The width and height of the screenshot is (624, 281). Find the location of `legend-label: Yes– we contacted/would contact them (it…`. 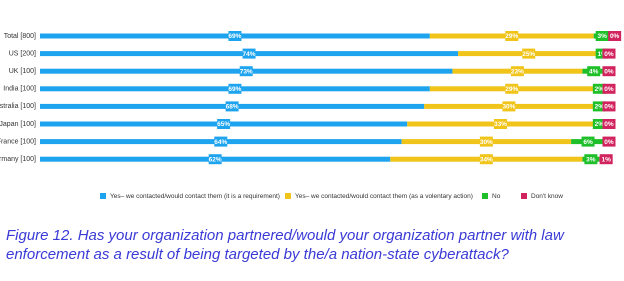

legend-label: Yes– we contacted/would contact them (it… is located at coordinates (195, 196).